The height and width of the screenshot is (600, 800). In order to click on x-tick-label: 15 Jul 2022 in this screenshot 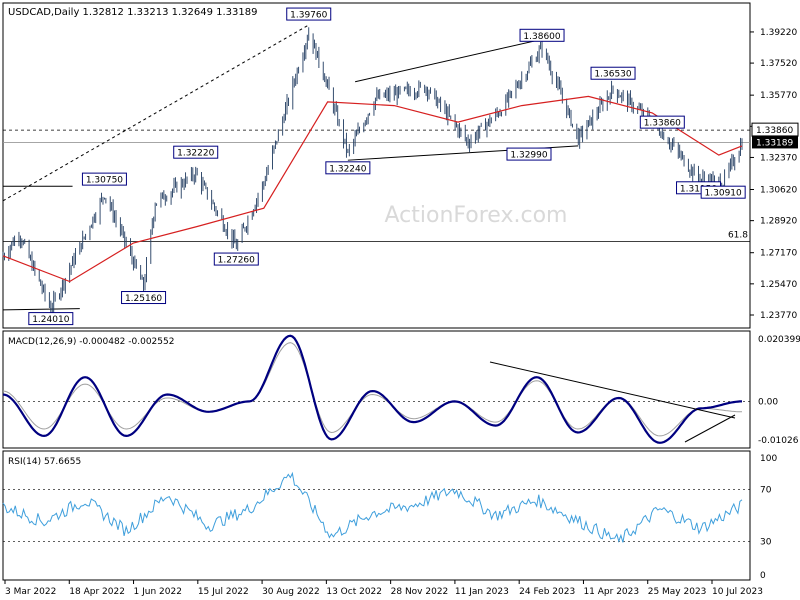, I will do `click(223, 592)`.